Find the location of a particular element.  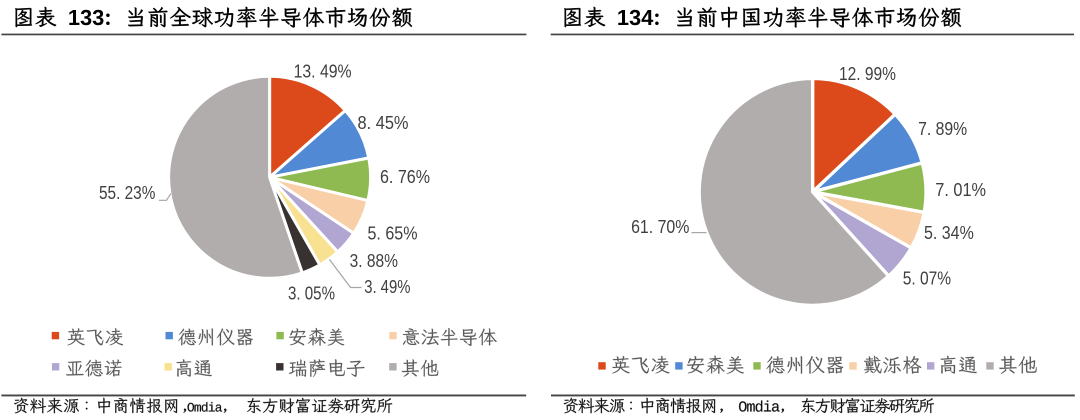

svg-text: 7. 01% is located at coordinates (960, 190).